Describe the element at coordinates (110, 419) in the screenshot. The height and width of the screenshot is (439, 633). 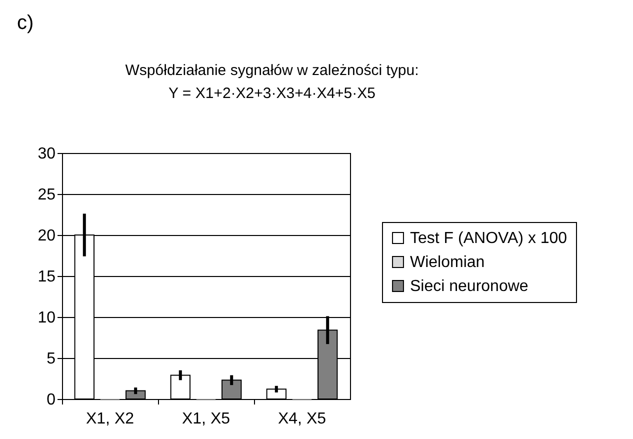
I see `x-tick-label: X1, X2` at that location.